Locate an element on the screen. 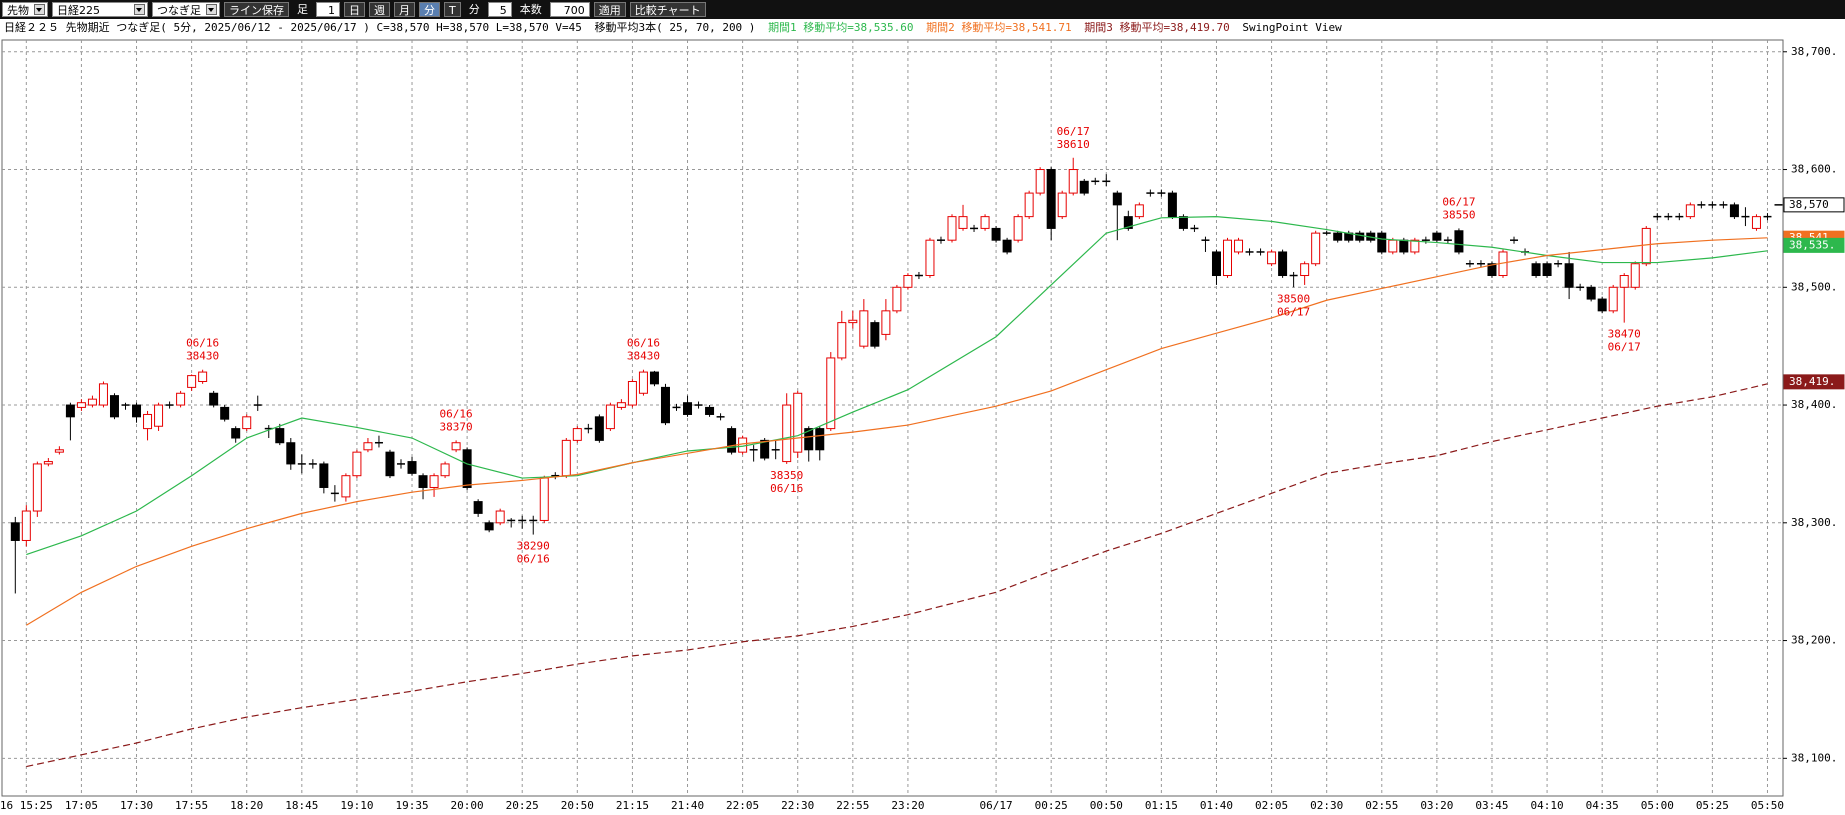 This screenshot has height=815, width=1845. input: 5 is located at coordinates (499, 9).